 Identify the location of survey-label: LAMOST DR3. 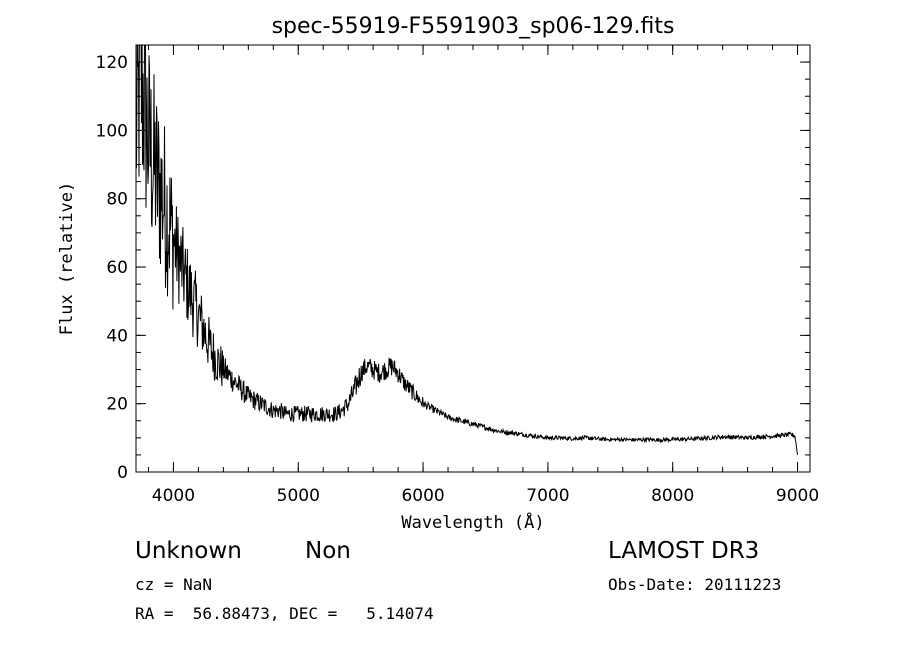
(684, 551).